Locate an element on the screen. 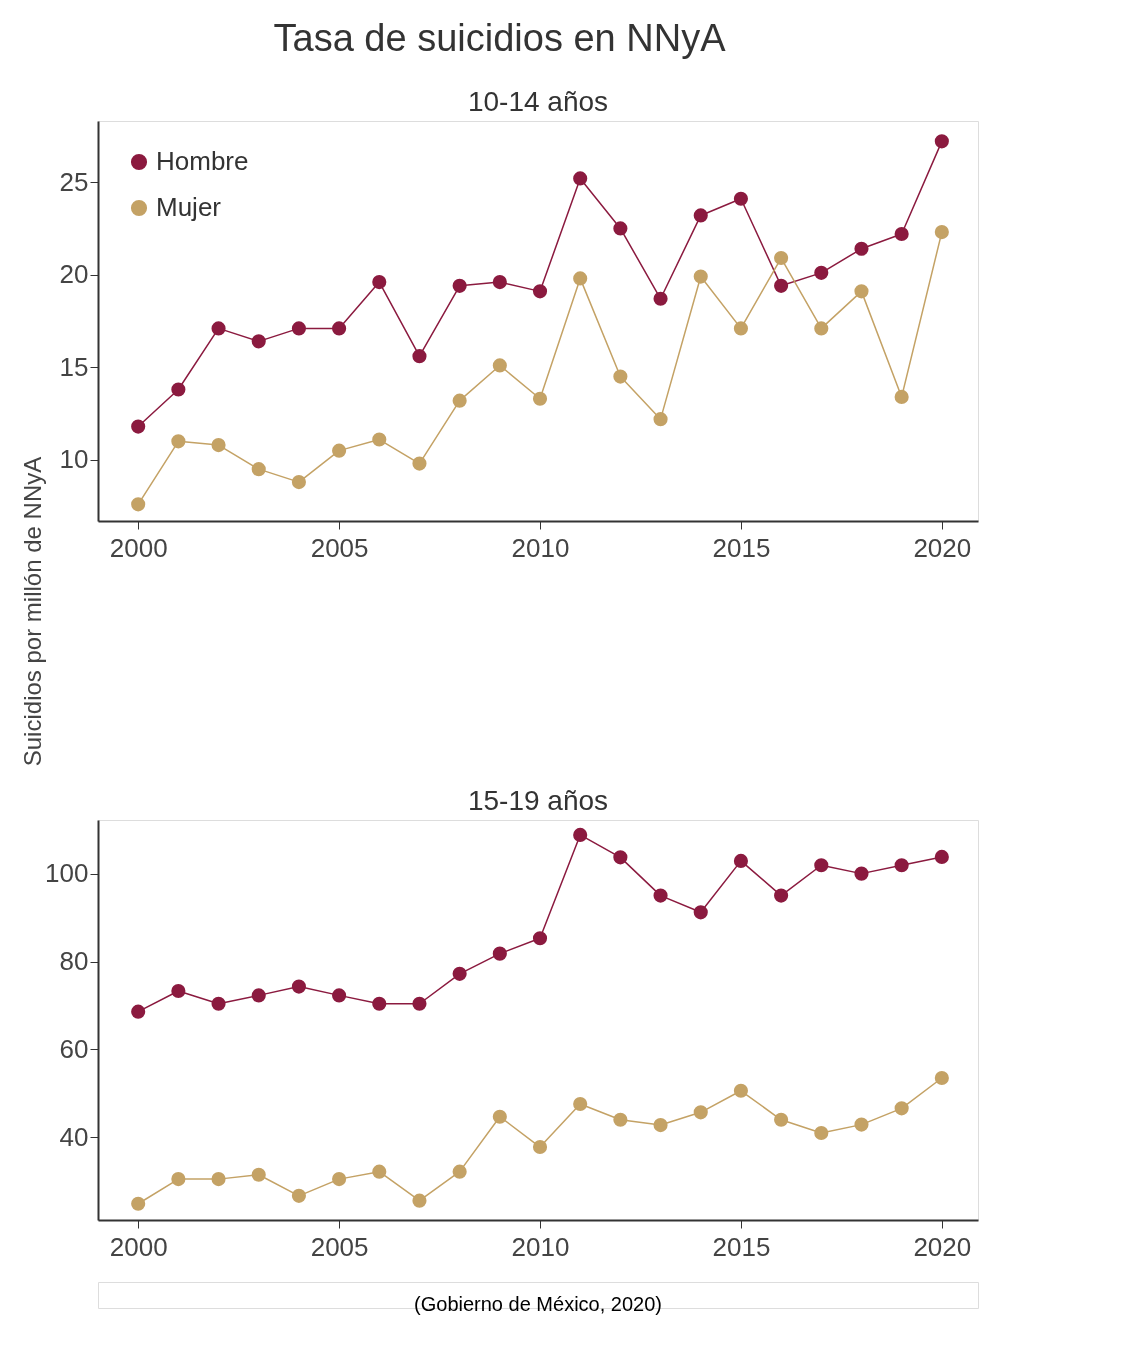 The width and height of the screenshot is (1141, 1347). y-tick-label: 80 is located at coordinates (74, 961).